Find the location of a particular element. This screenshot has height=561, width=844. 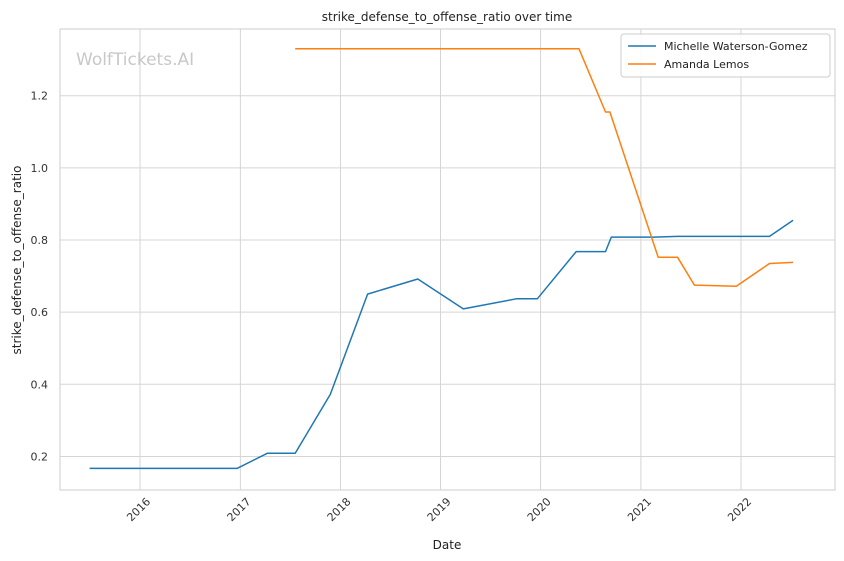

y-tick-label: 1.0 is located at coordinates (40, 168).